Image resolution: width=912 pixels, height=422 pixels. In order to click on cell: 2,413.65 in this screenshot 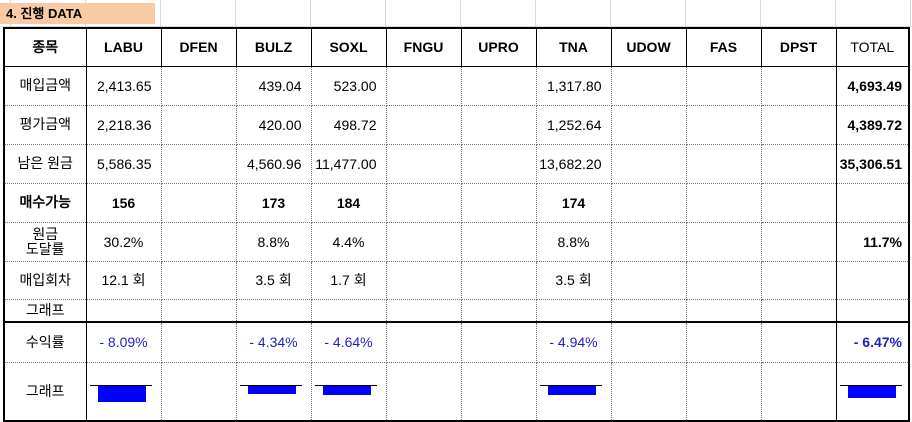, I will do `click(123, 85)`.